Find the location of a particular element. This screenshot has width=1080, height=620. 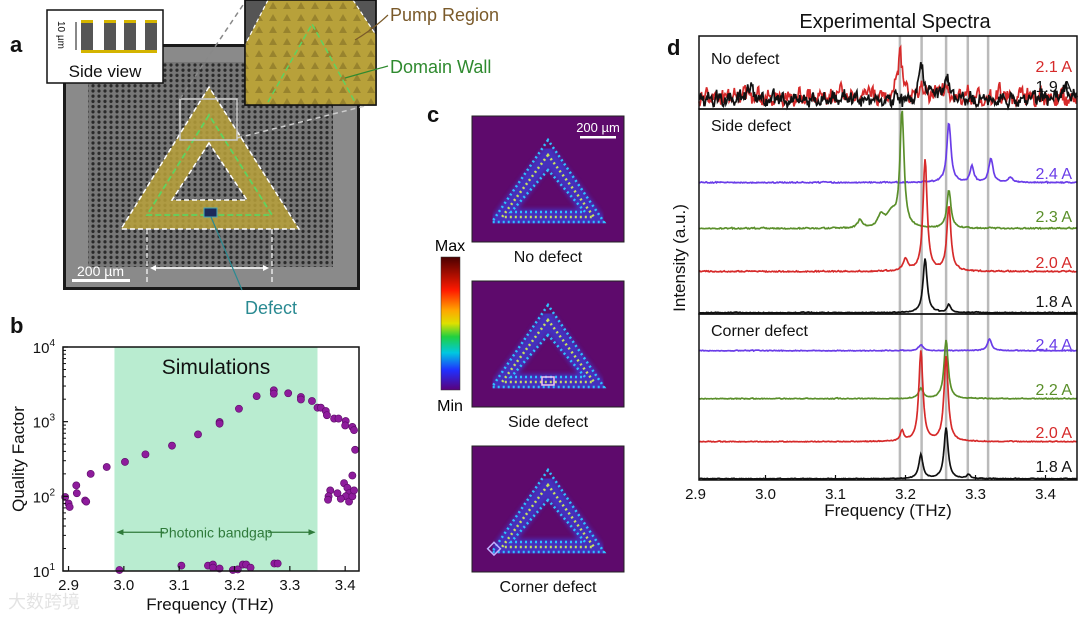

y-tick-label: 10⁴ is located at coordinates (44, 347).